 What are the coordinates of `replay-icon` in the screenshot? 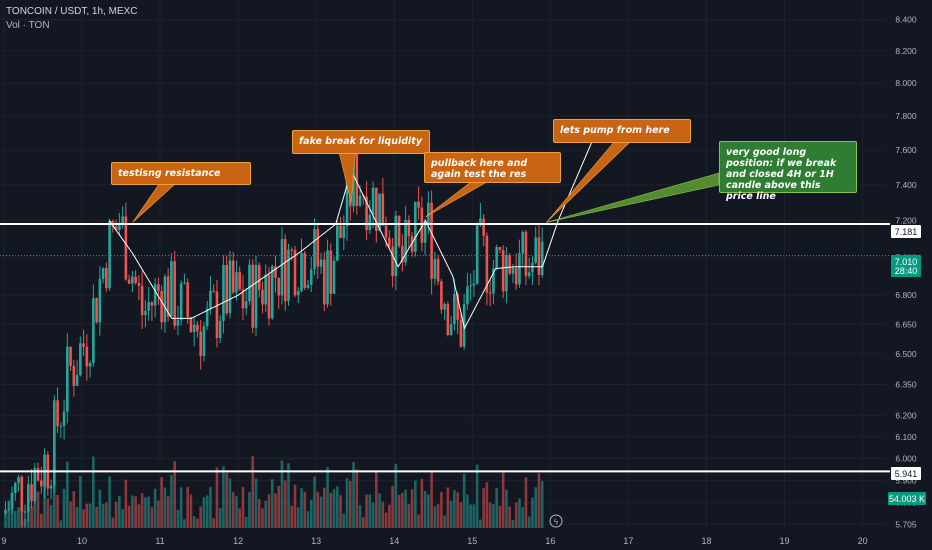 It's located at (556, 521).